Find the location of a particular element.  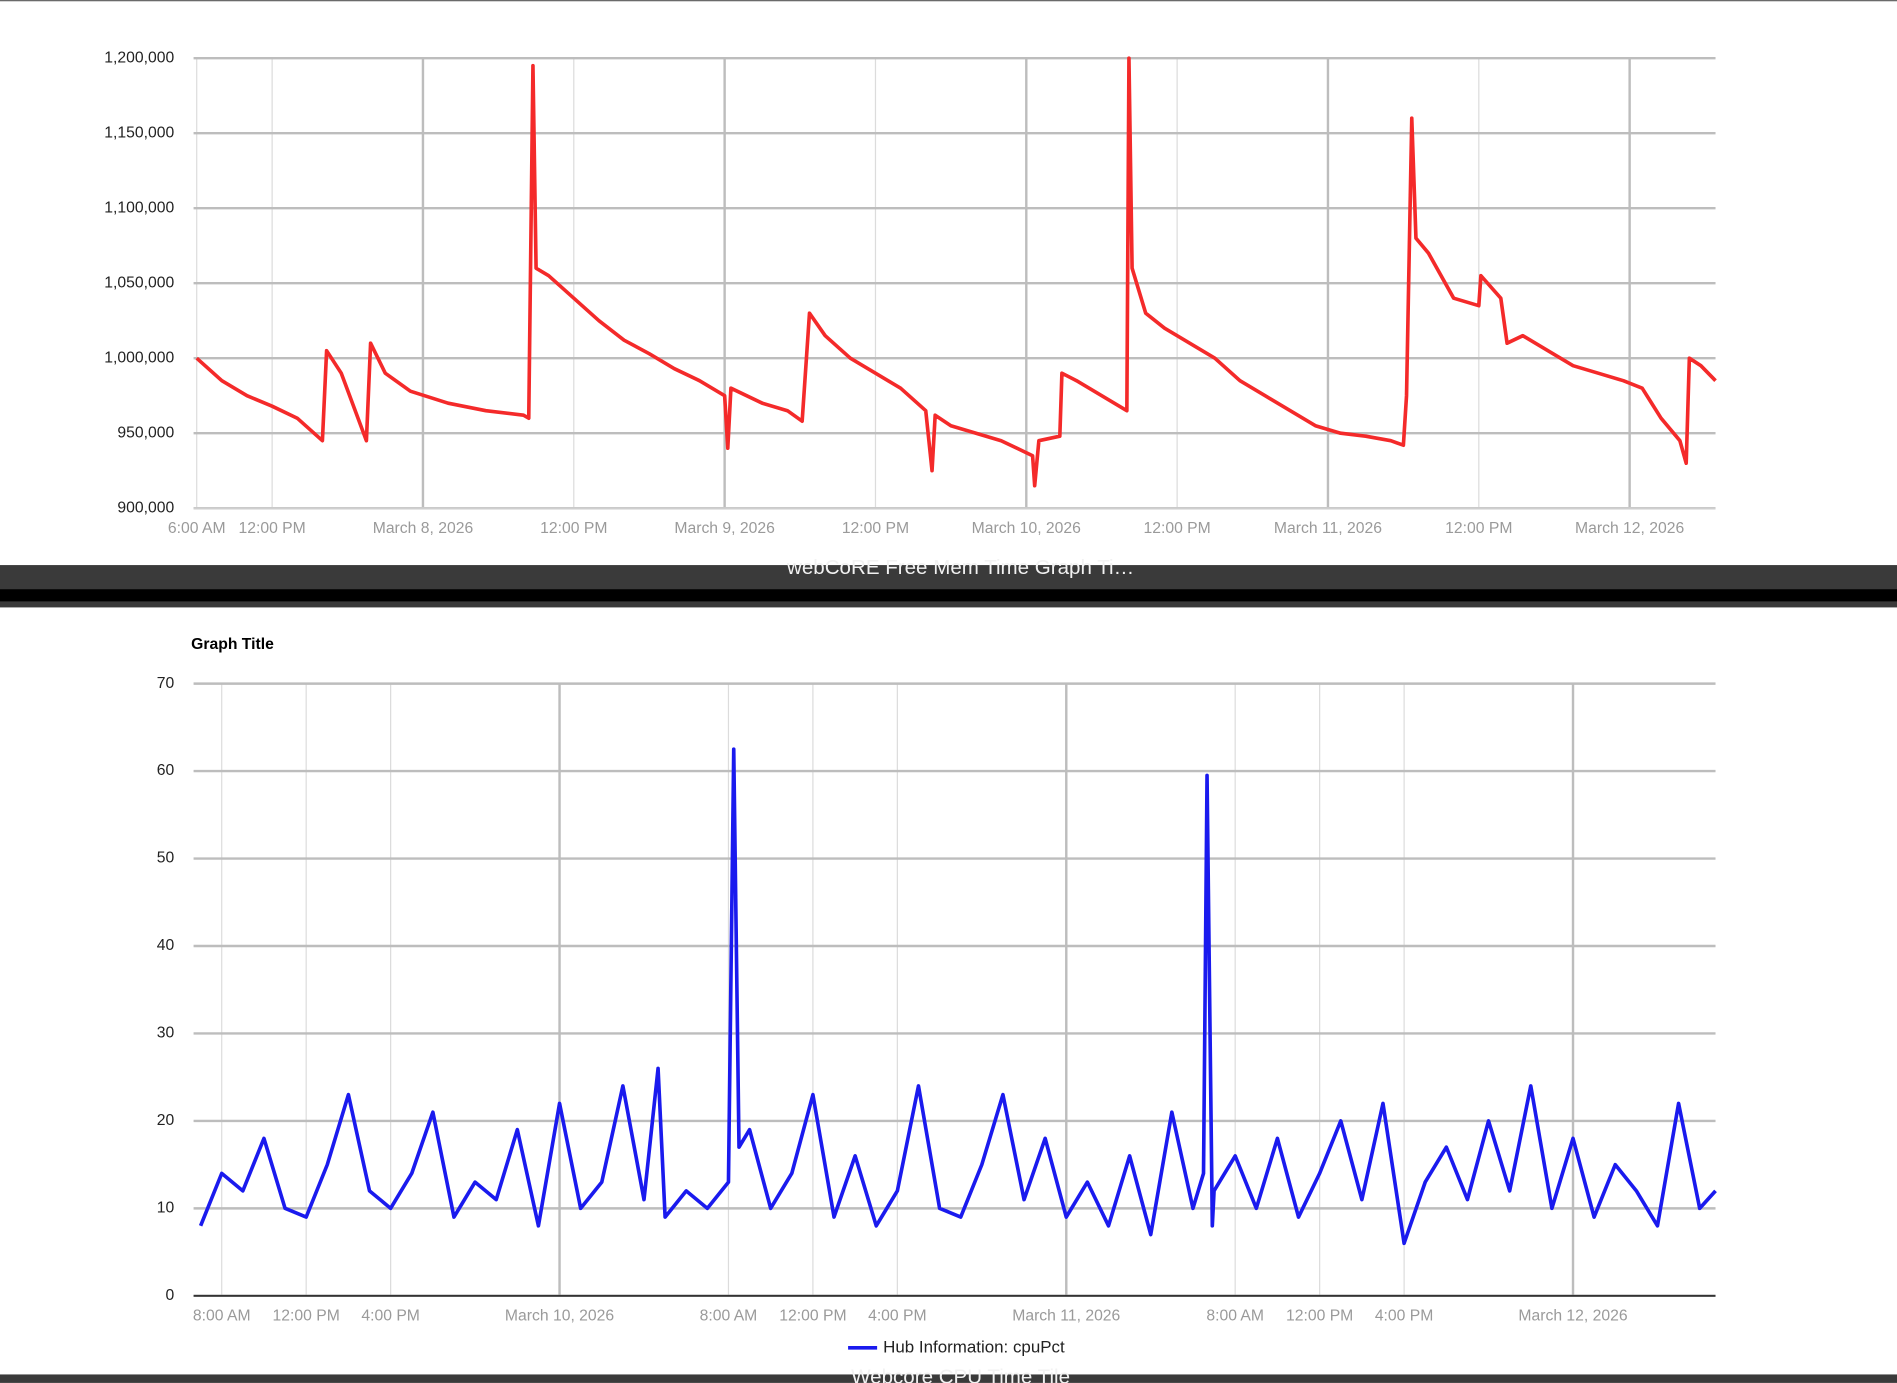

y-tick-label: 1,050,000 is located at coordinates (139, 282).